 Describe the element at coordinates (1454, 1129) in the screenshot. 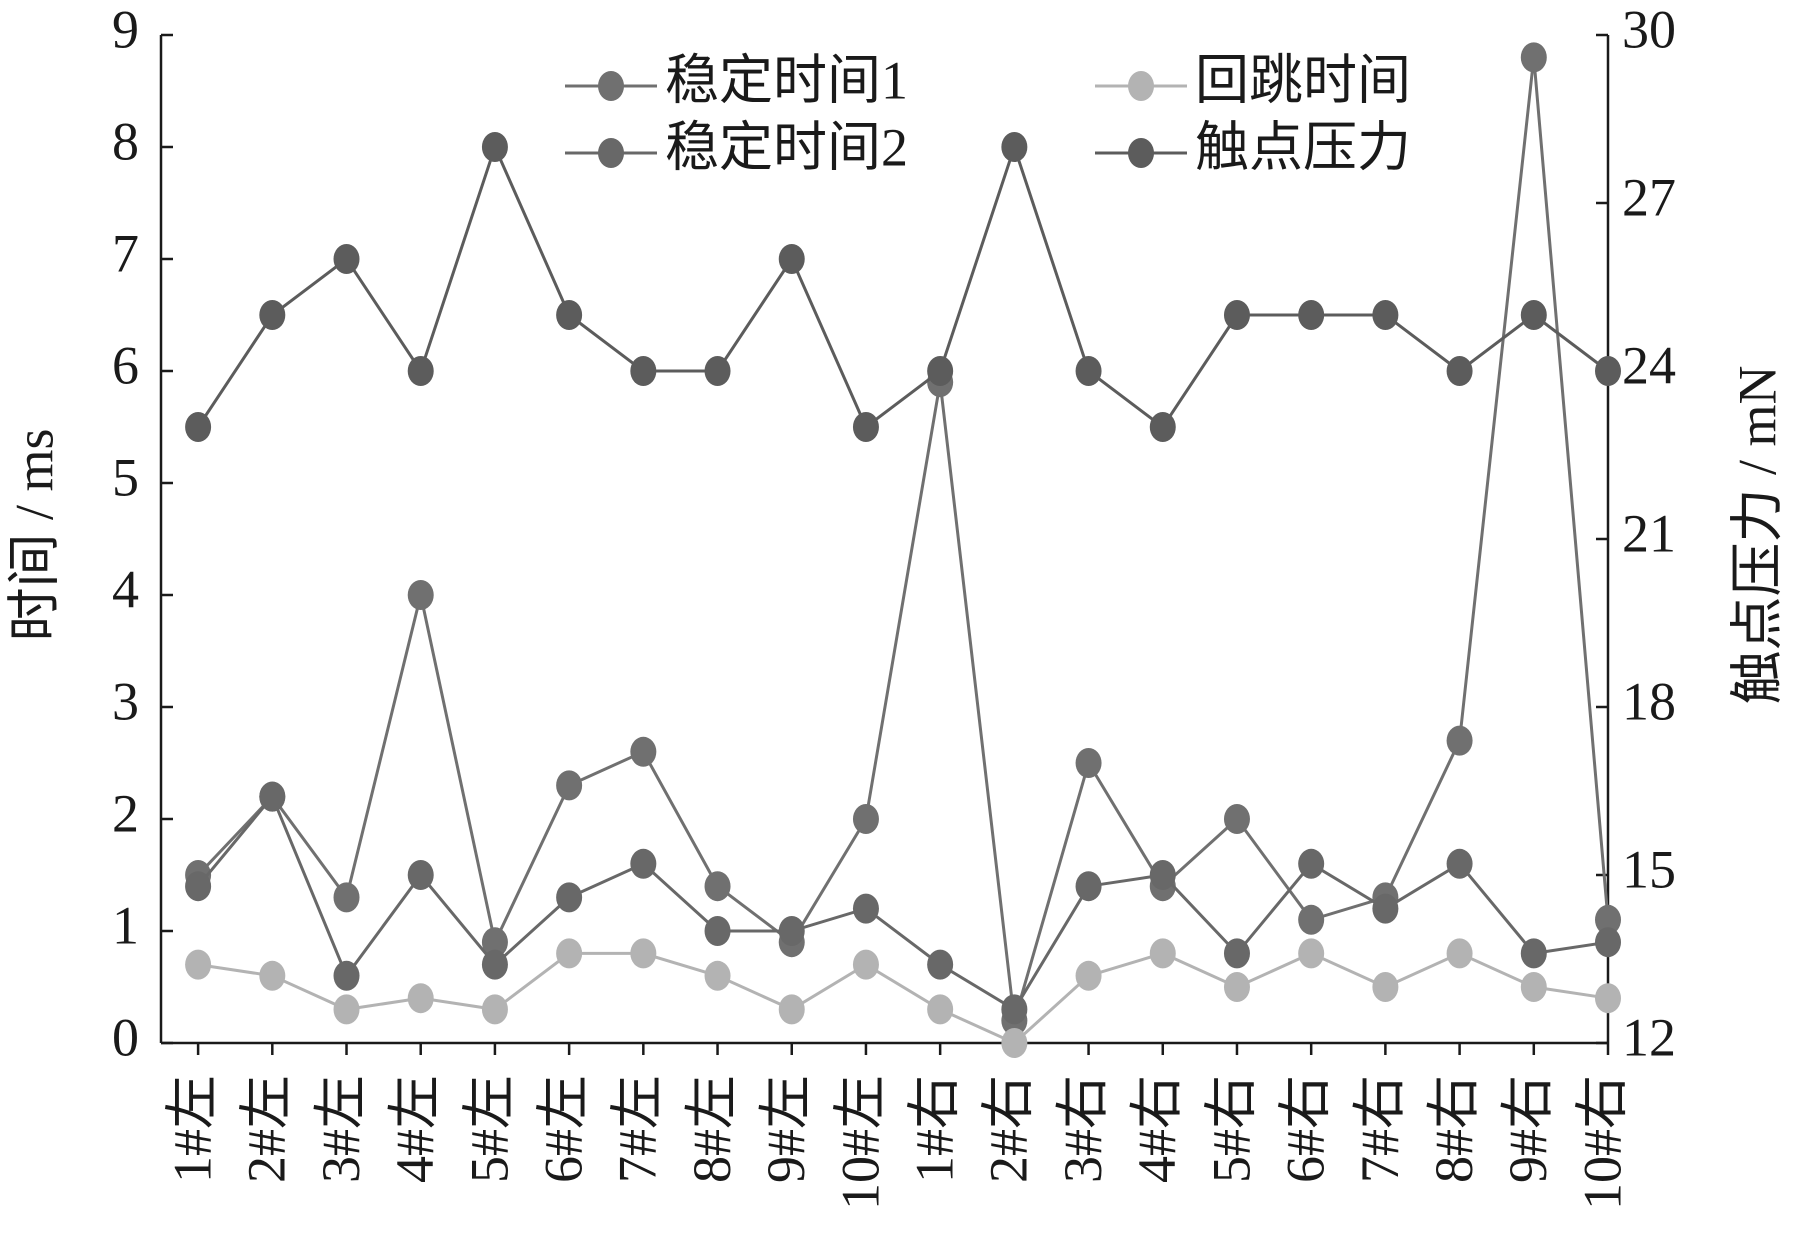

I see `x-tick-label: 8#右` at that location.